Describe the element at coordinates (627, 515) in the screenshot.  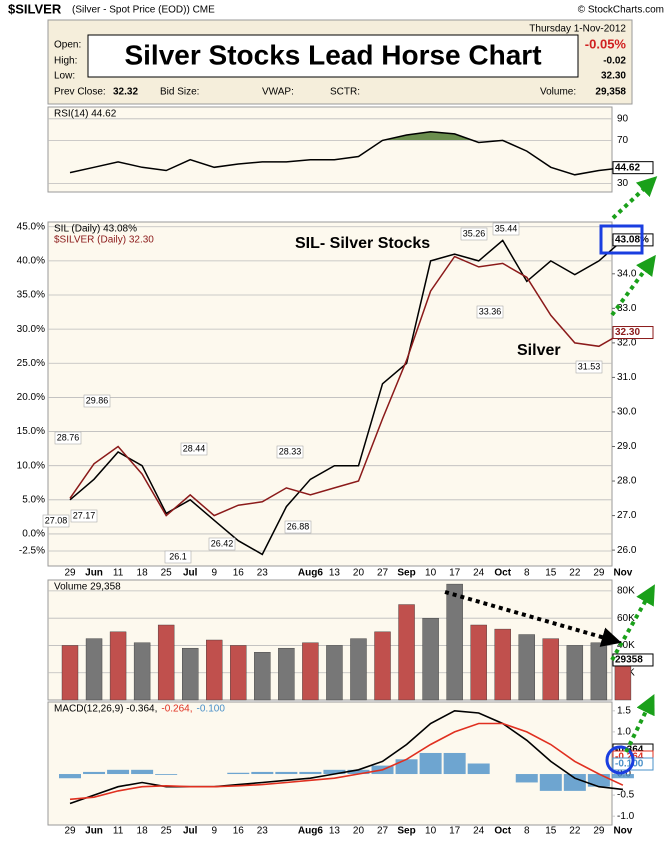
I see `y2-tick-label: 27.0` at that location.